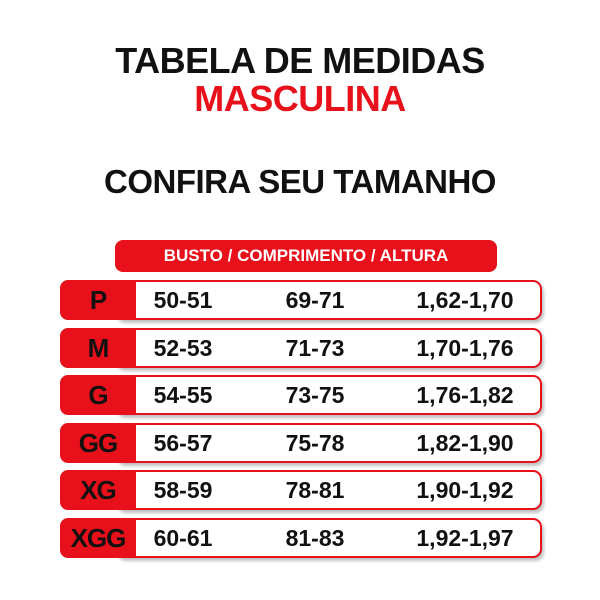 The height and width of the screenshot is (600, 600). What do you see at coordinates (315, 537) in the screenshot?
I see `measure: 81-83` at bounding box center [315, 537].